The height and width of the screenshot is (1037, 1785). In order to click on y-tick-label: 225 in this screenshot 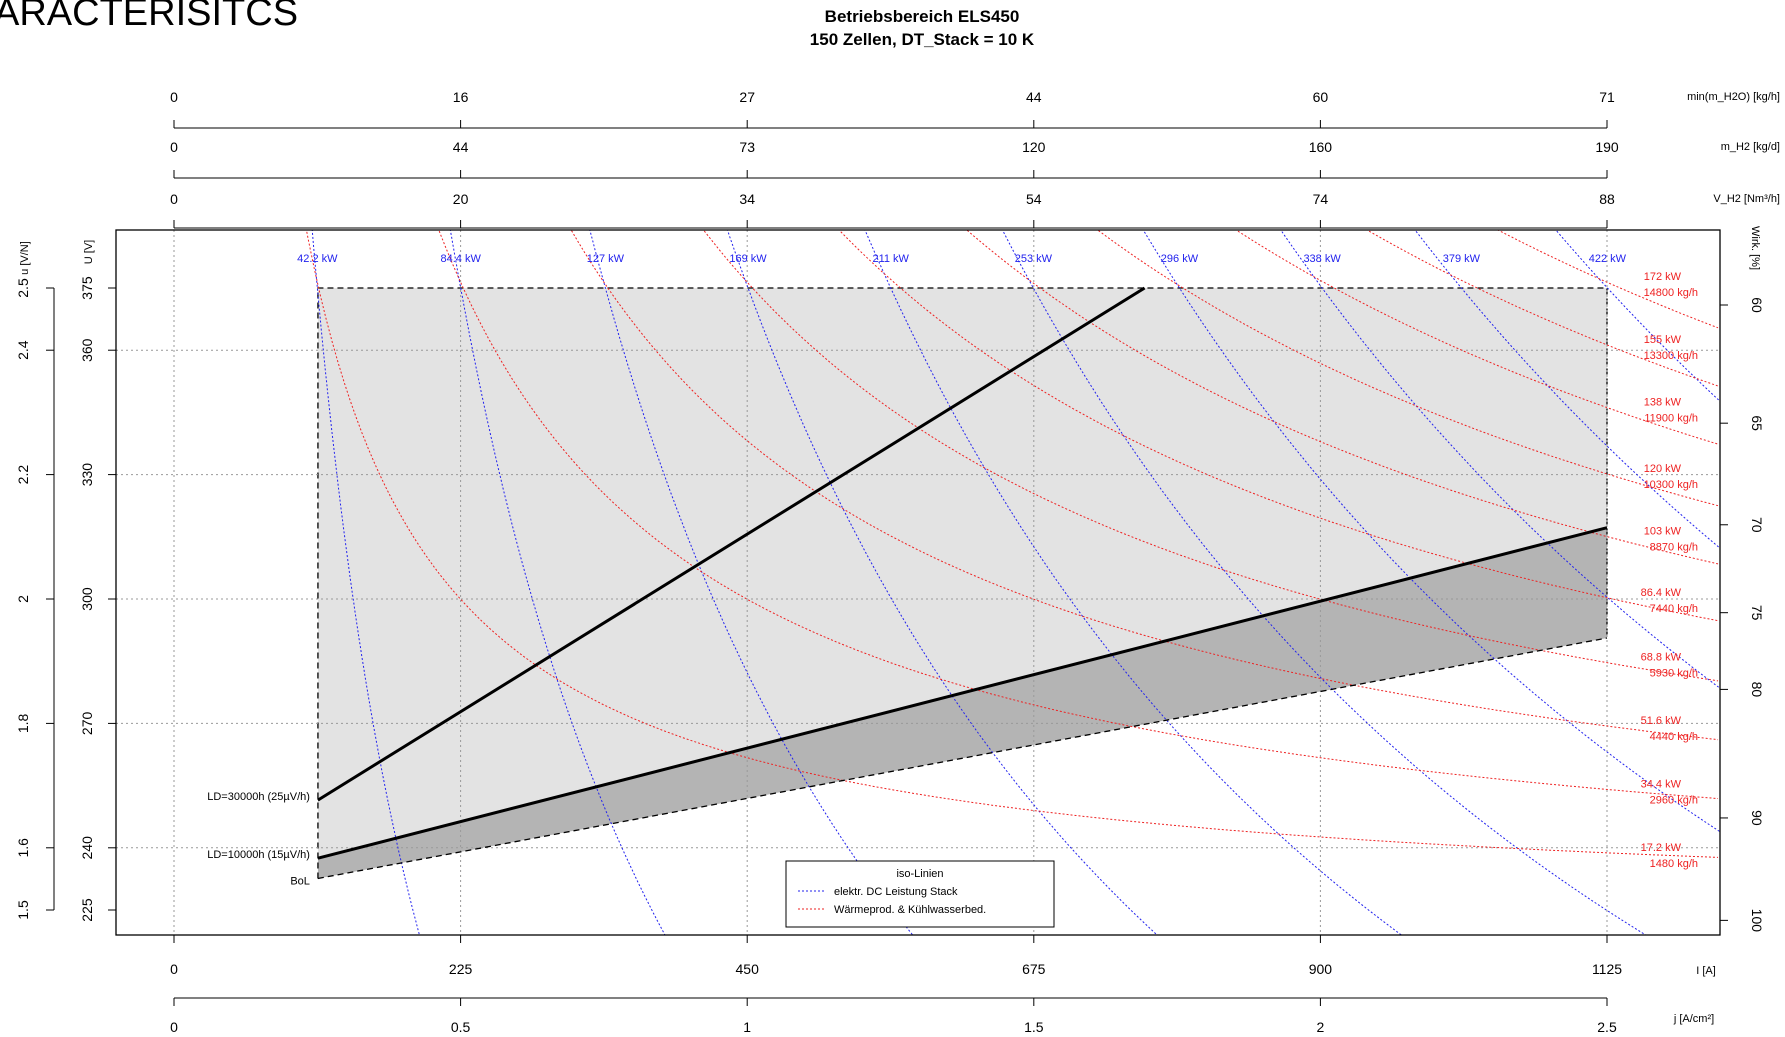, I will do `click(87, 910)`.